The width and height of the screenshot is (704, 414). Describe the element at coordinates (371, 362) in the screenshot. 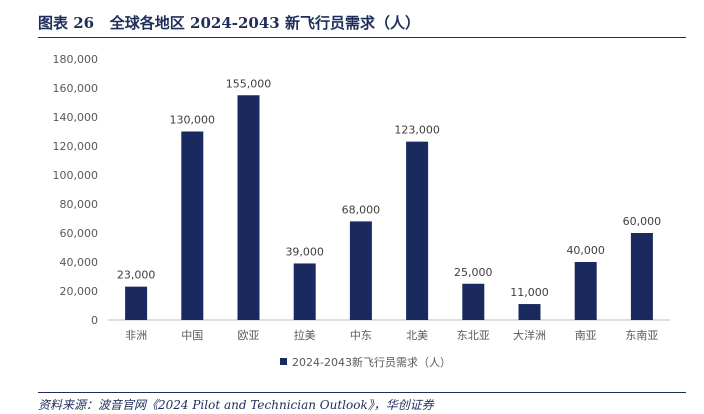

I see `legend-label: 2024-2043新飞行员需求（人）` at that location.